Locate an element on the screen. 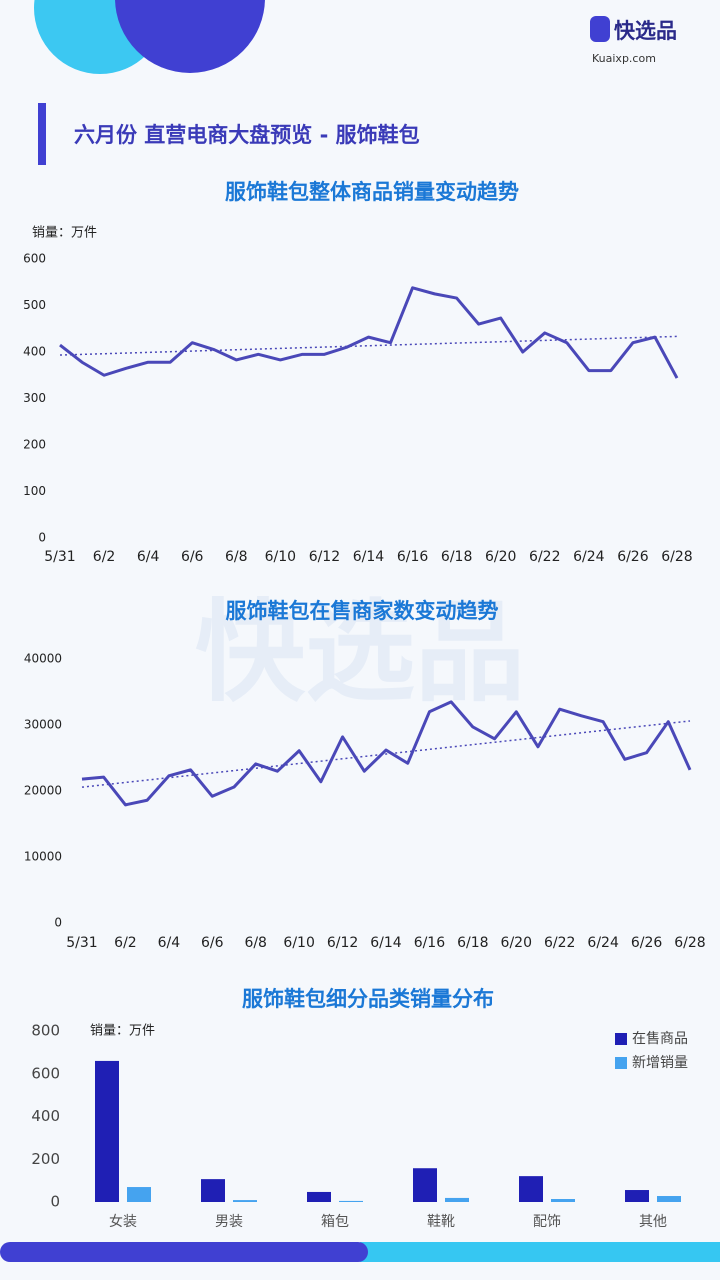 This screenshot has height=1280, width=720. y-tick-label: 100 is located at coordinates (34, 491).